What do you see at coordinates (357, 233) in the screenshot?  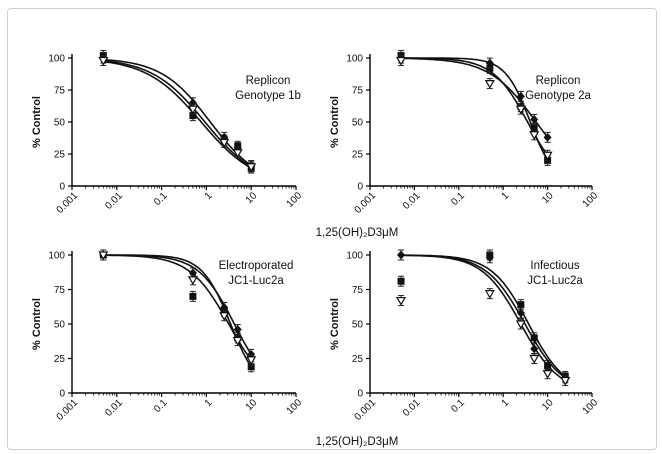 I see `x-axis-label-top: 1,25(OH)₂D3μM` at bounding box center [357, 233].